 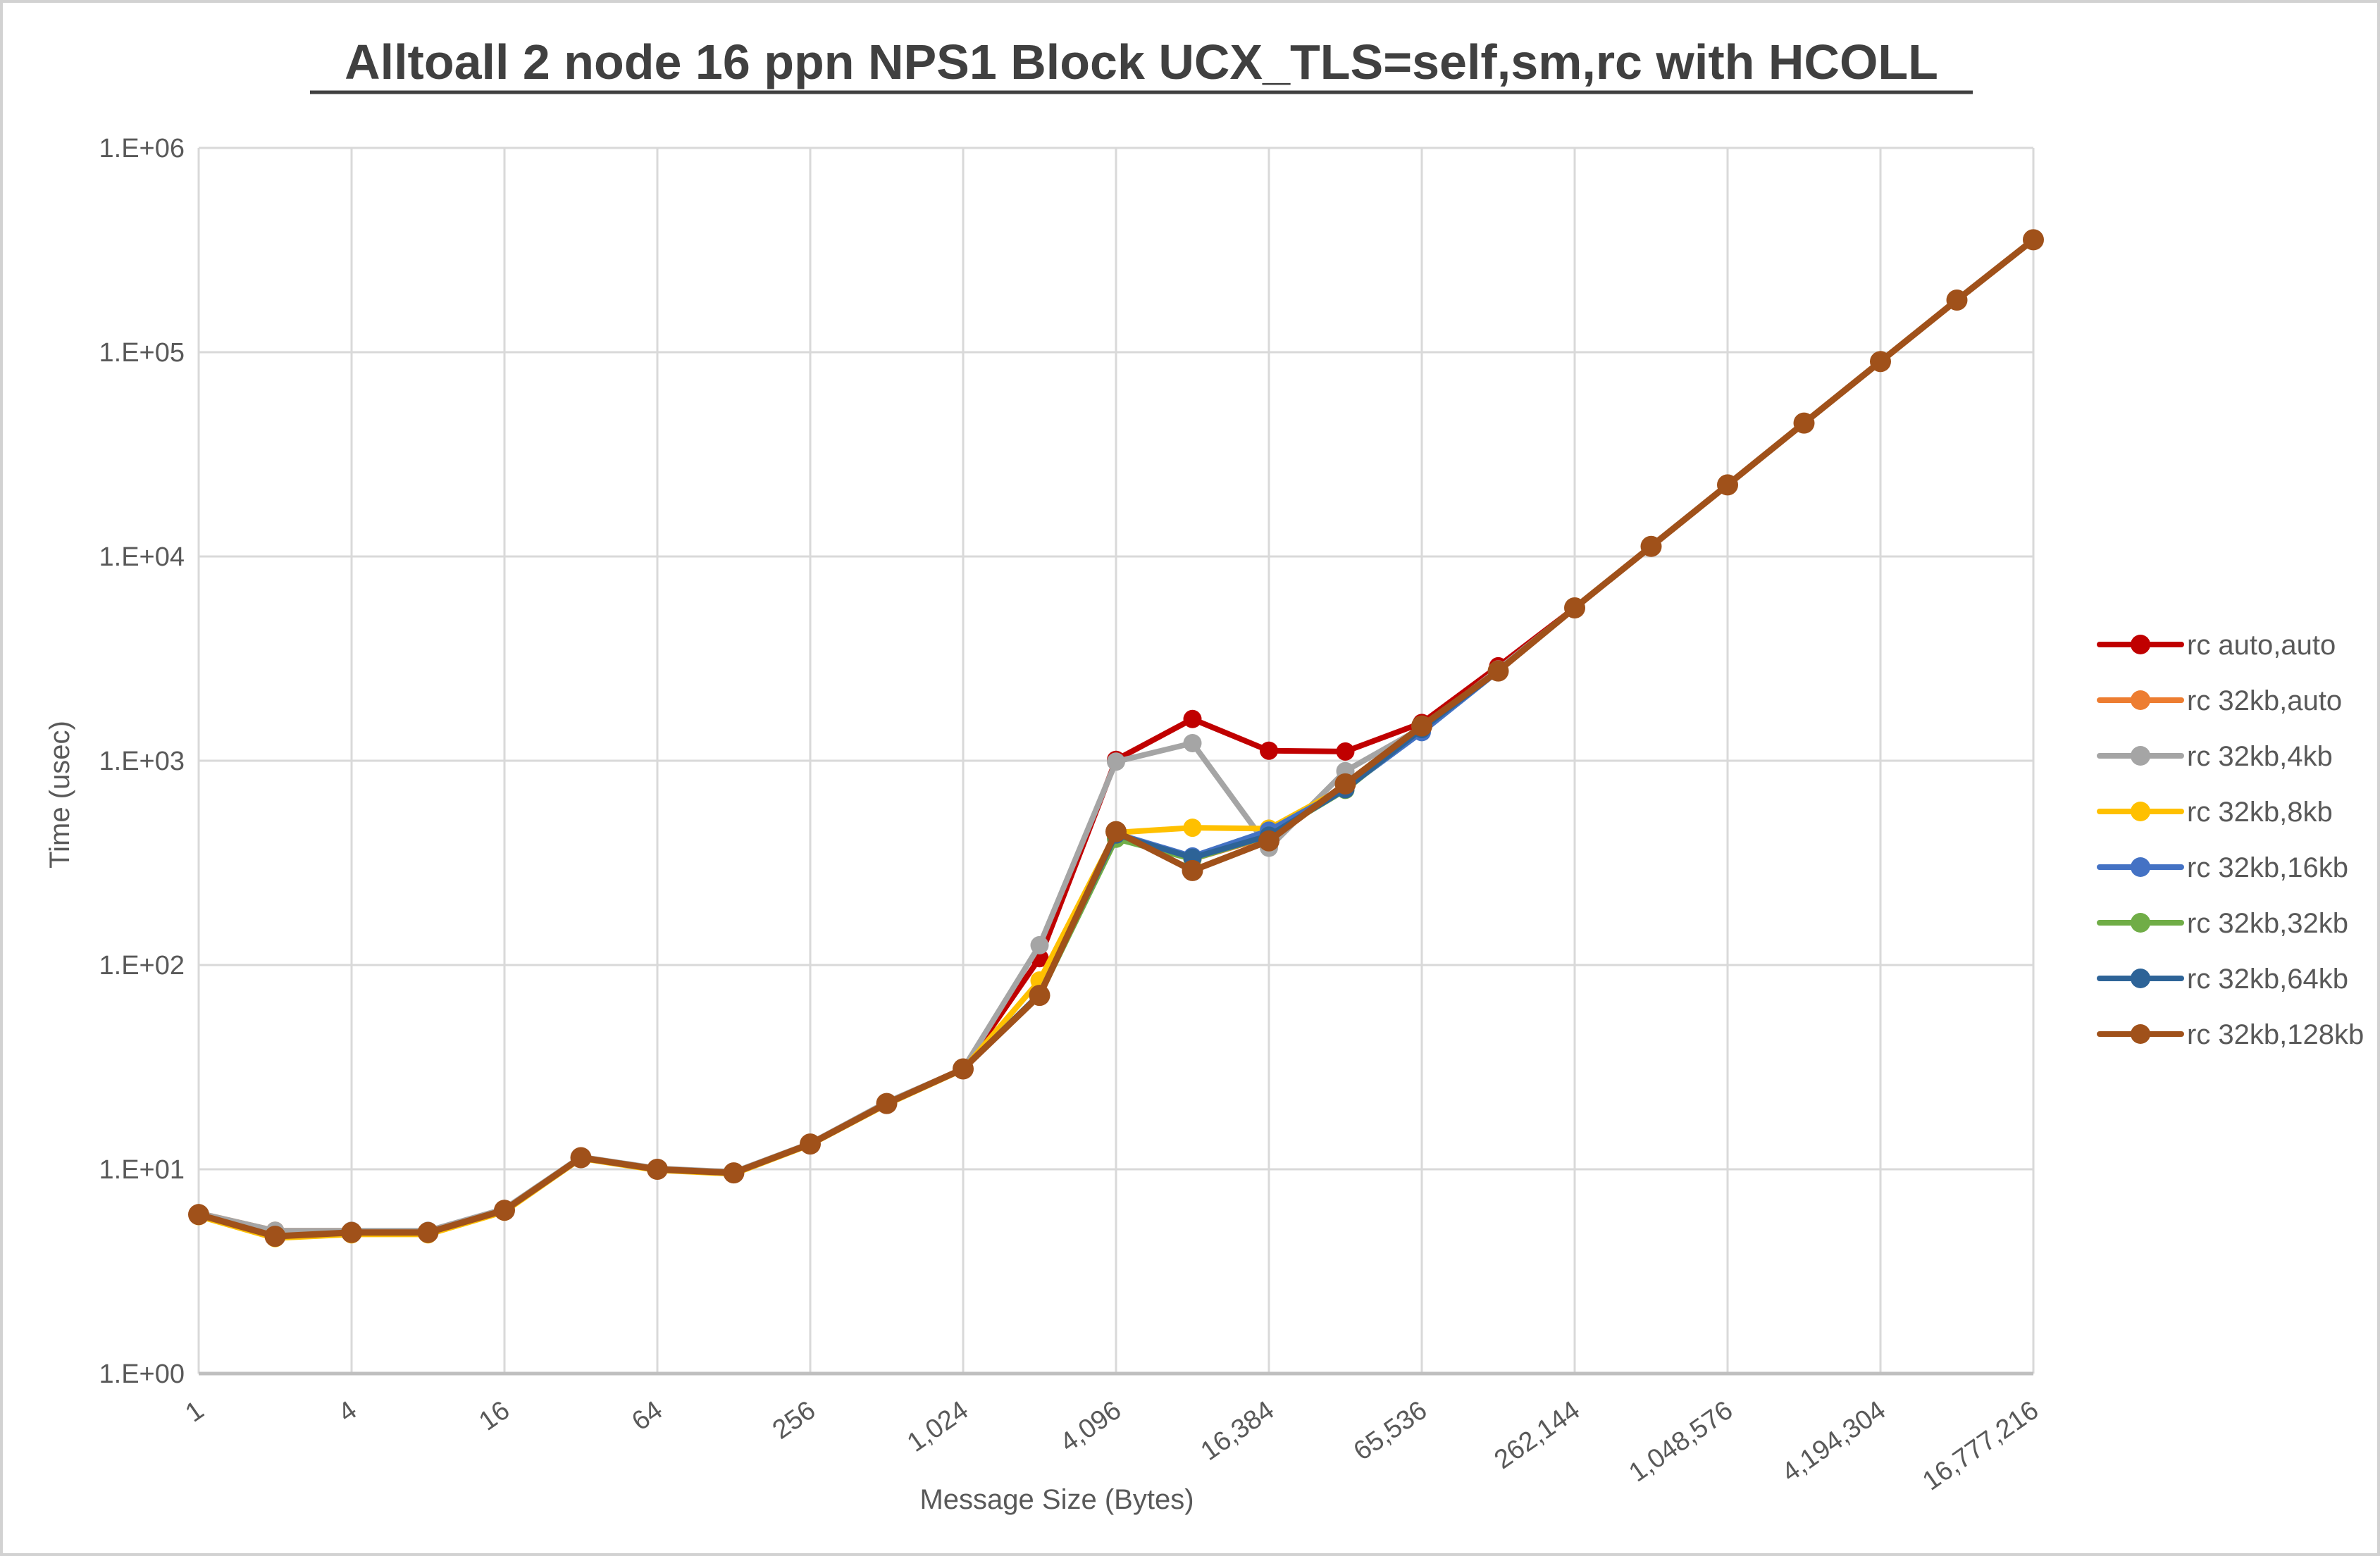 What do you see at coordinates (2267, 923) in the screenshot?
I see `legend-label: rc 32kb,32kb` at bounding box center [2267, 923].